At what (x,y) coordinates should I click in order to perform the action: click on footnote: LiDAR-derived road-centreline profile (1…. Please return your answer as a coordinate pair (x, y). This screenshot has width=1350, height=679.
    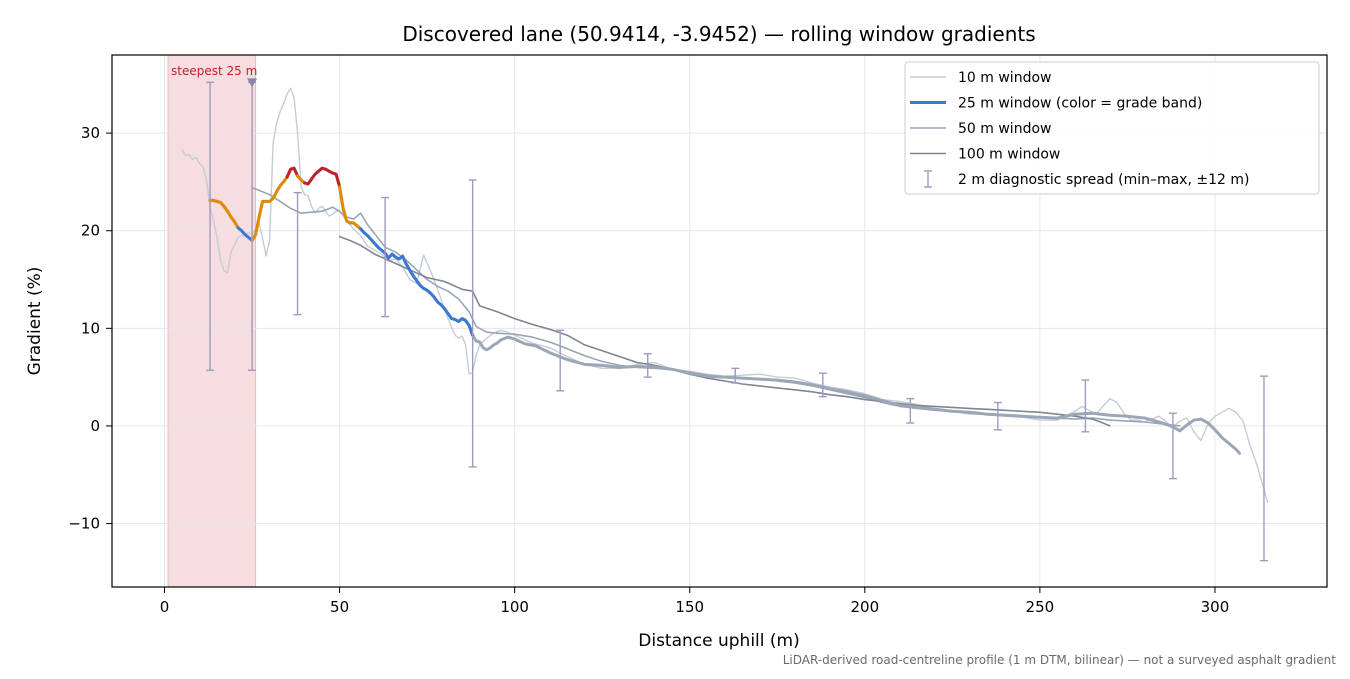
    Looking at the image, I should click on (1060, 660).